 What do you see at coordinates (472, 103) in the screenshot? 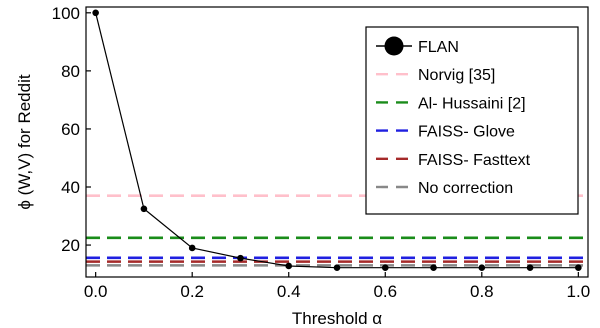
I see `legend-label-al-hussaini-2: Al- Hussaini [2]` at bounding box center [472, 103].